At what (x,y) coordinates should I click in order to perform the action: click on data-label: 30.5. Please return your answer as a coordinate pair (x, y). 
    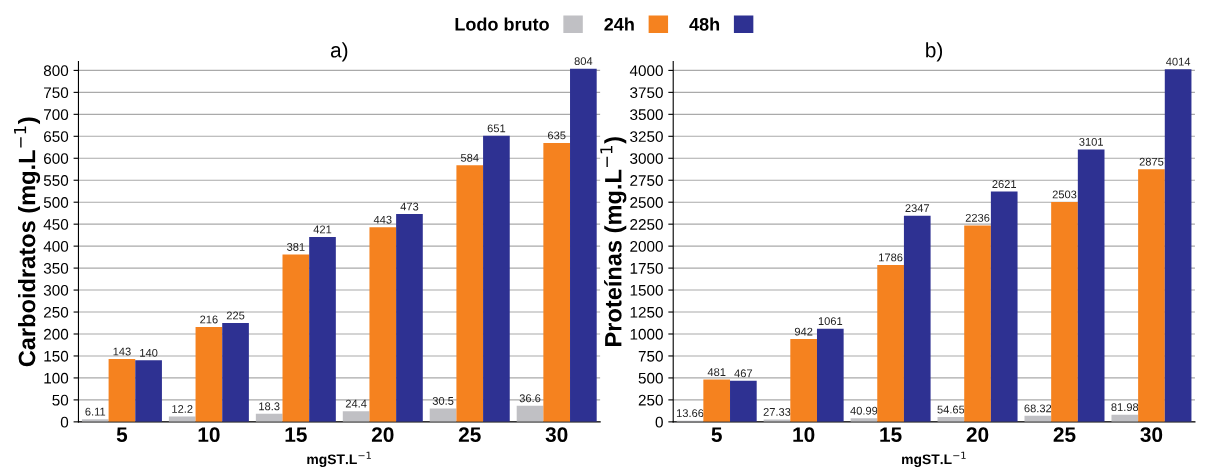
    Looking at the image, I should click on (443, 401).